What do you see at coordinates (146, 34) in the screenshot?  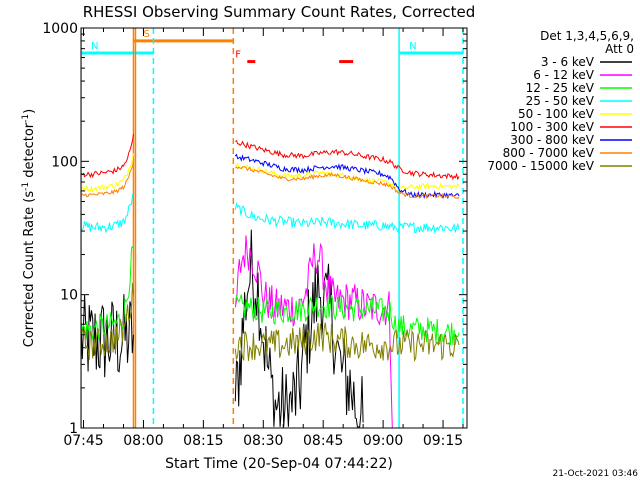 I see `flag-label: S` at bounding box center [146, 34].